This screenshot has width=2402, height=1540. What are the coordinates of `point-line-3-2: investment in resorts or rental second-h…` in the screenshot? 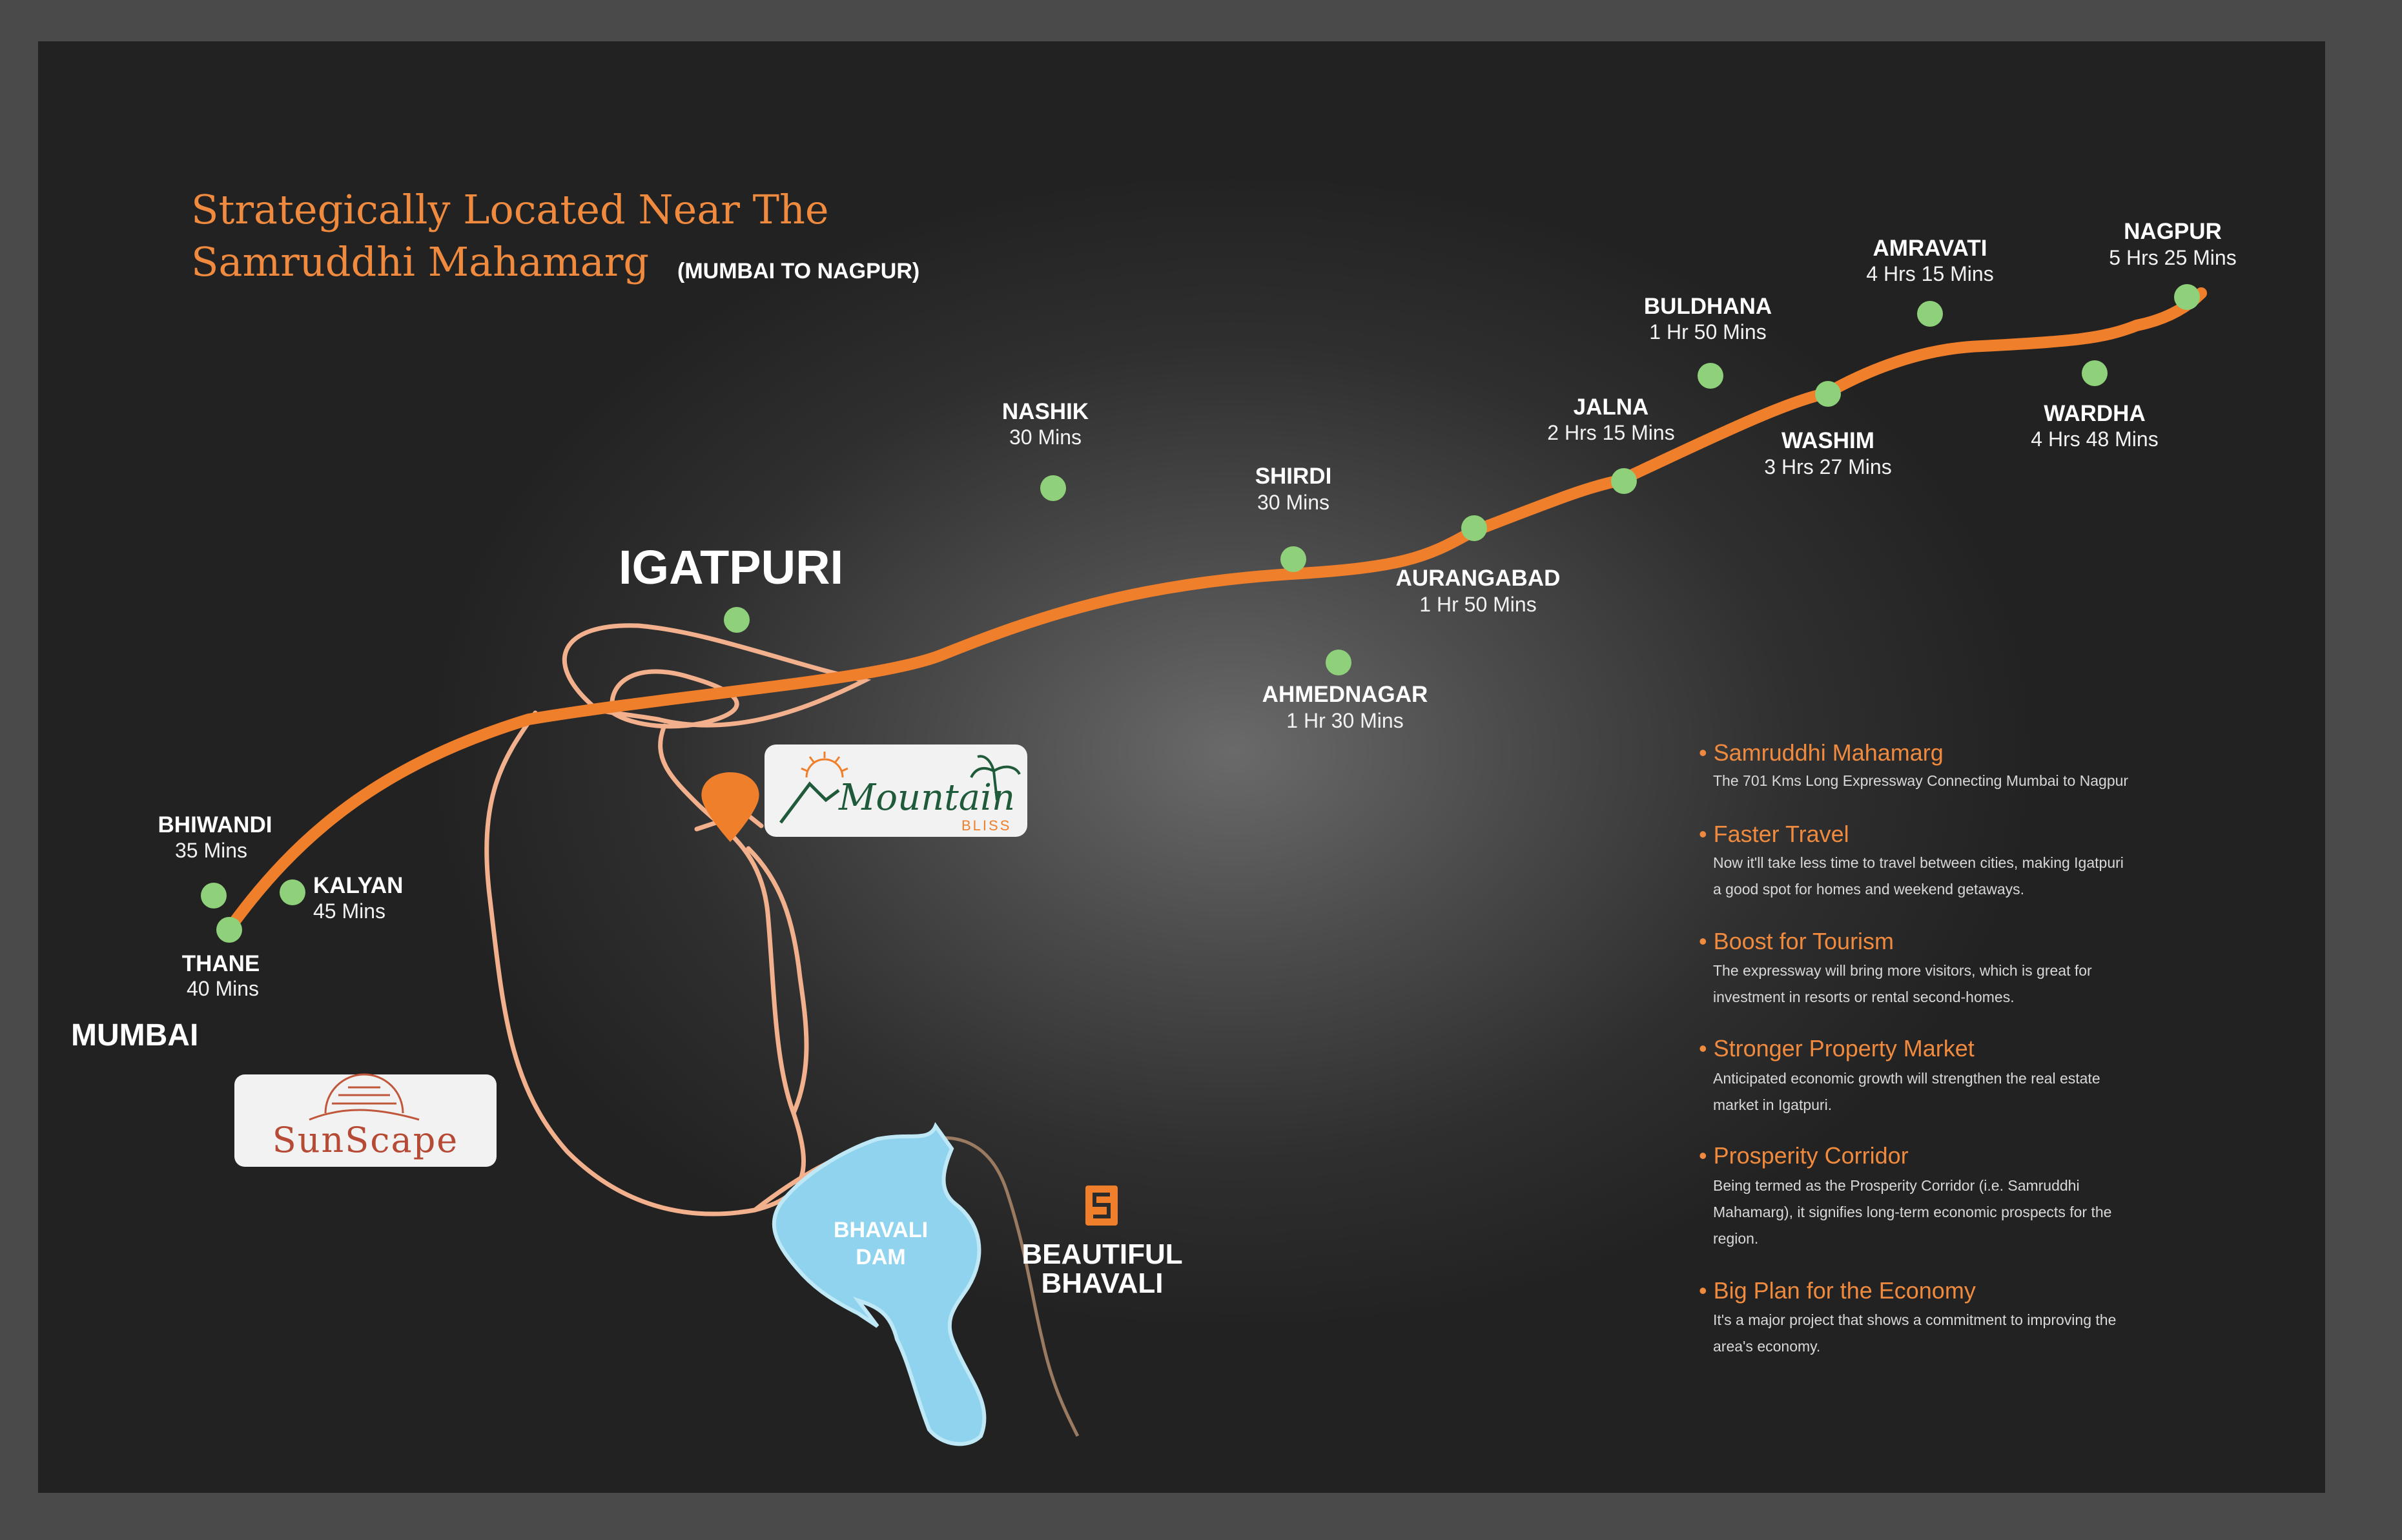 It's located at (1864, 997).